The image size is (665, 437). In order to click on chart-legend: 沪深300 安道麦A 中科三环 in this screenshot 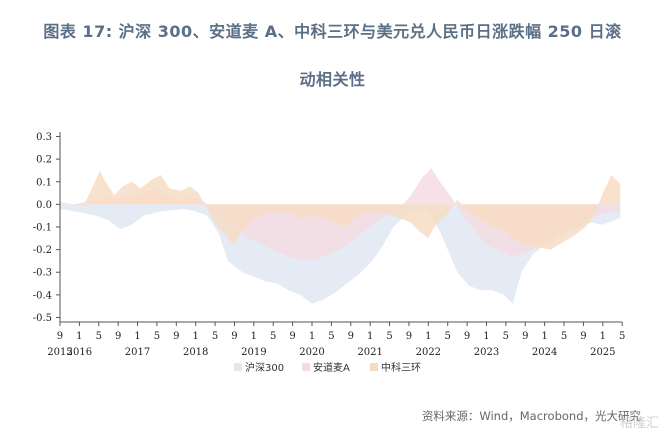, I will do `click(327, 367)`.